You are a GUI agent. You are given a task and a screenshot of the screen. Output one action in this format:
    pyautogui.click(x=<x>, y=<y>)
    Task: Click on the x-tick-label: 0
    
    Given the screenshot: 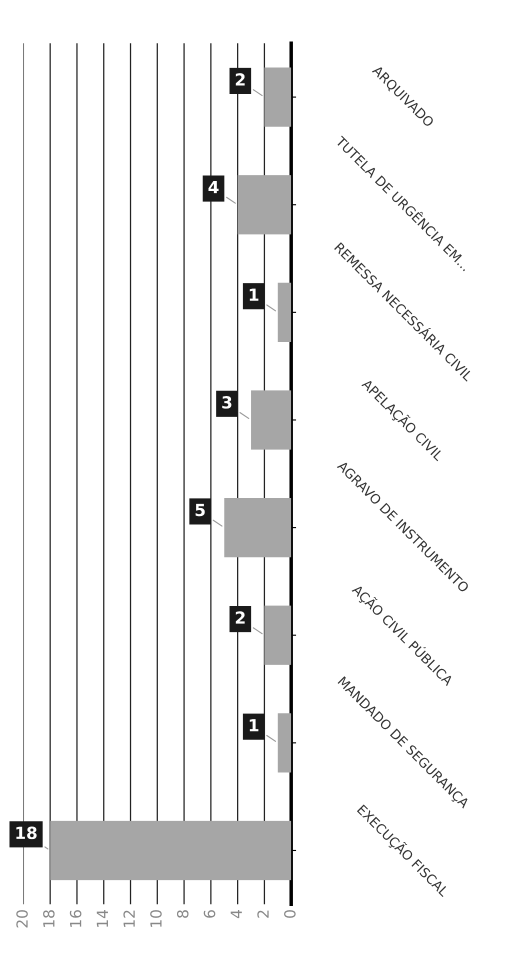 What is the action you would take?
    pyautogui.click(x=290, y=914)
    